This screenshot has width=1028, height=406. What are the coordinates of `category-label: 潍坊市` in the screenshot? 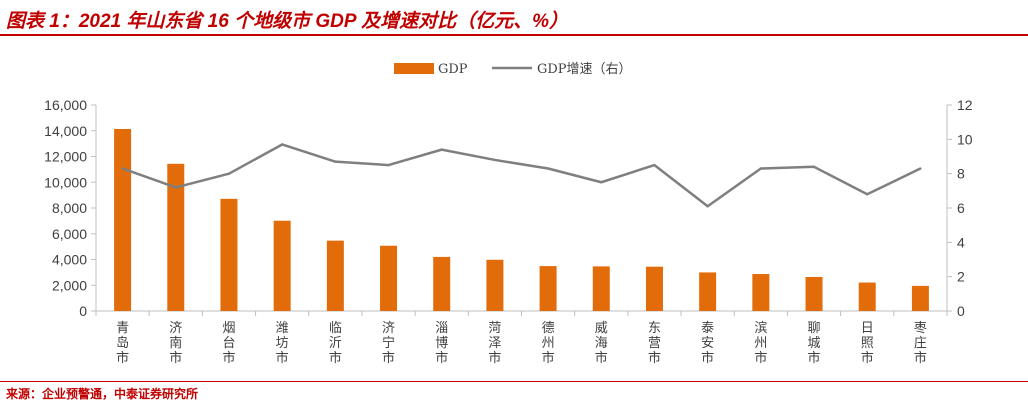 It's located at (282, 343).